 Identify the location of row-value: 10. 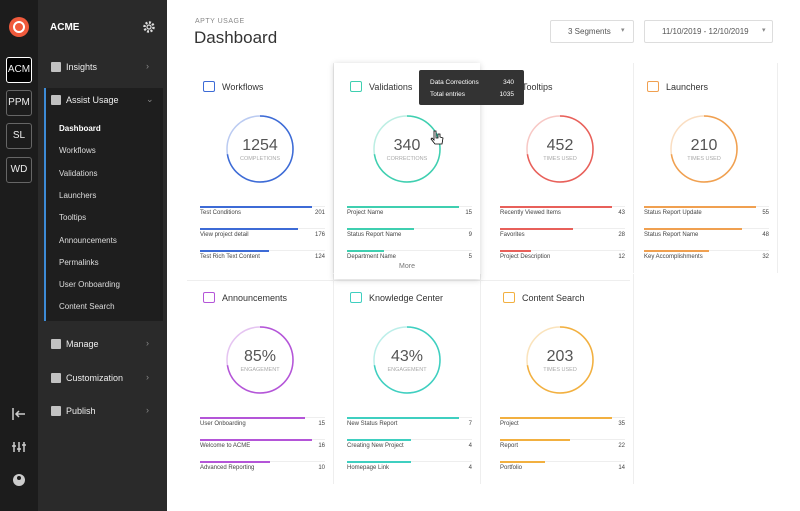
(321, 468).